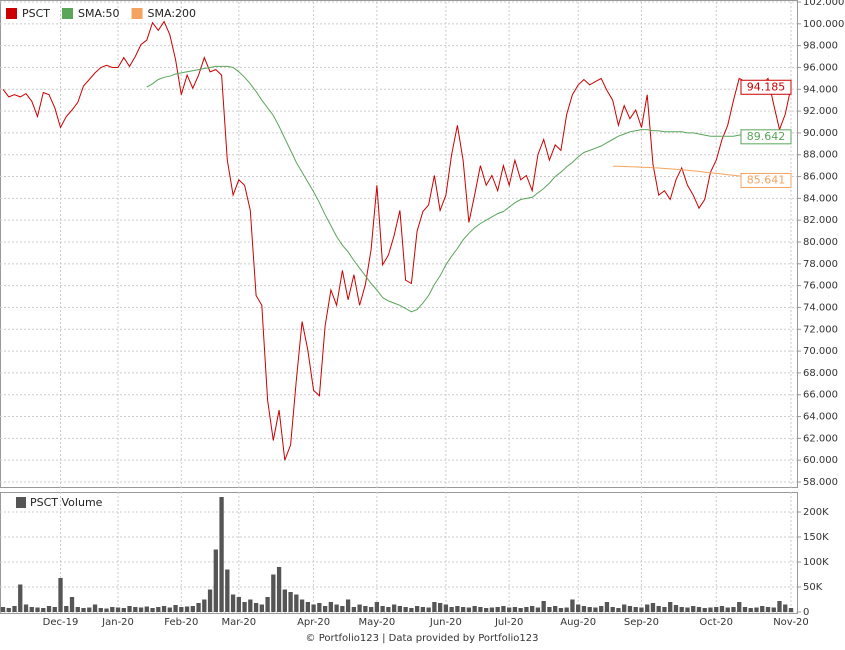 This screenshot has width=845, height=650. I want to click on y-tick-label: 82.000, so click(820, 220).